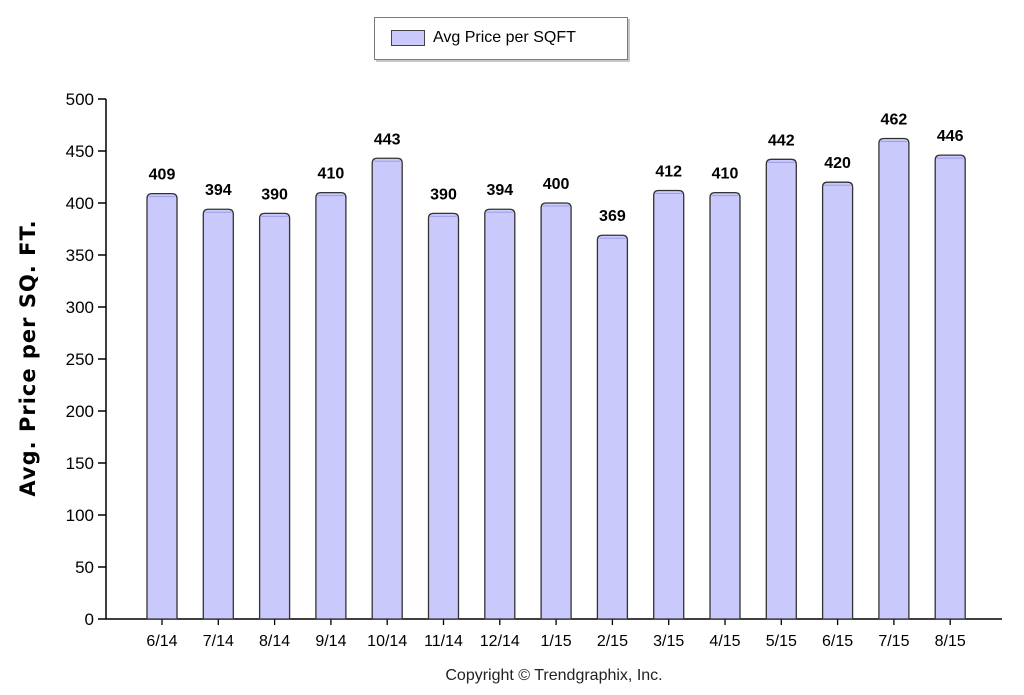 The image size is (1024, 695). I want to click on x-tick-label: 12/14, so click(500, 641).